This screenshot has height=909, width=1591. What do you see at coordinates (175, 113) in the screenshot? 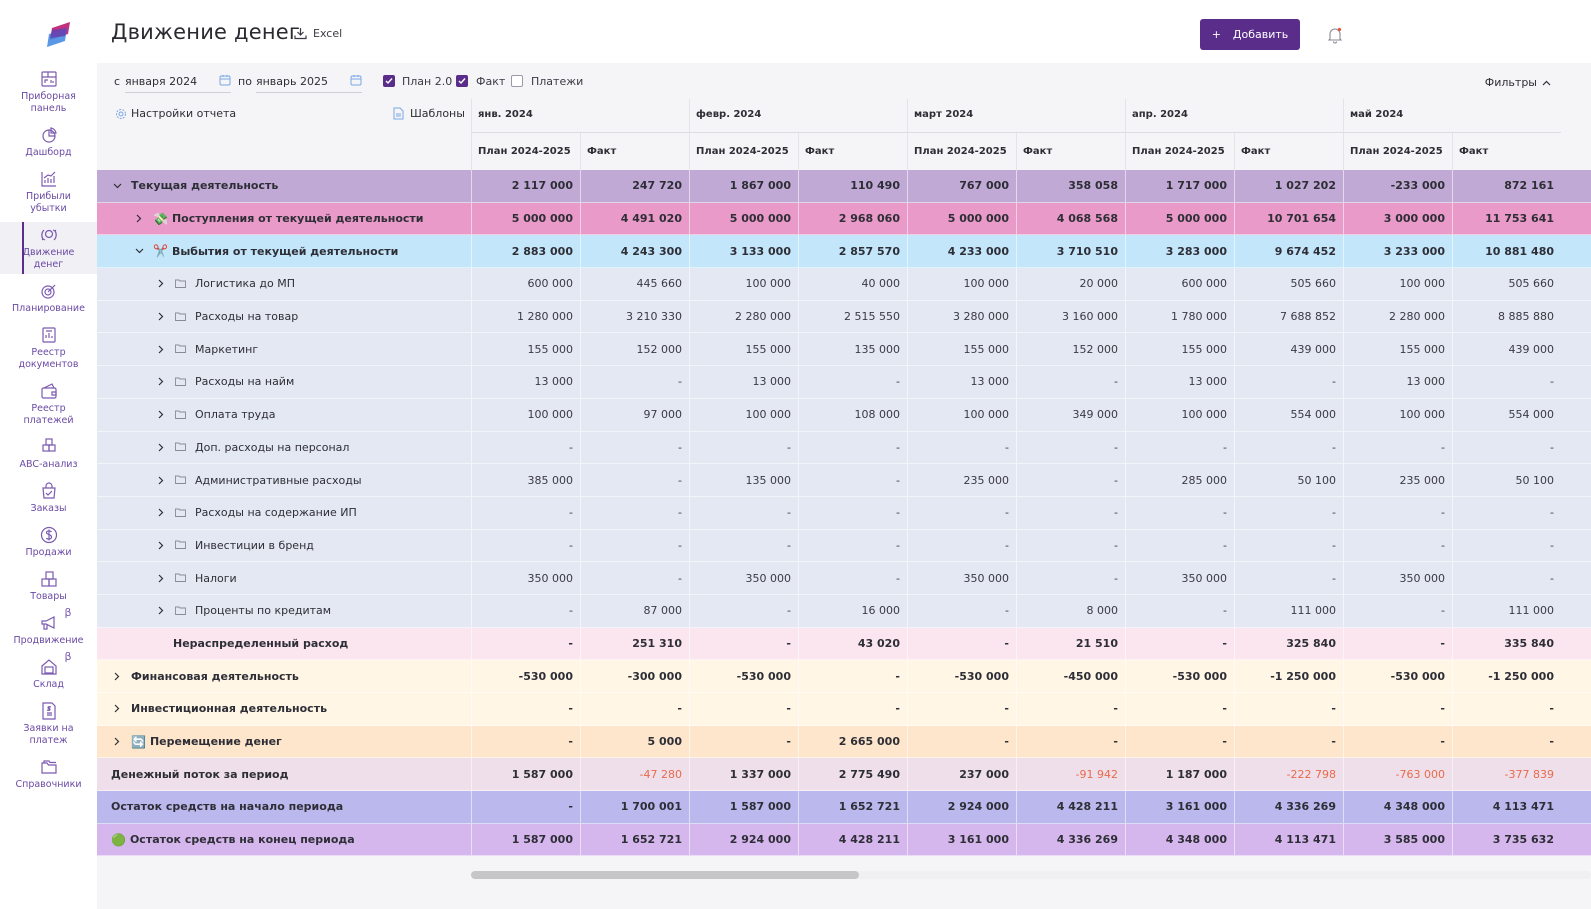
I see `report-settings-button: Настройки отчета` at bounding box center [175, 113].